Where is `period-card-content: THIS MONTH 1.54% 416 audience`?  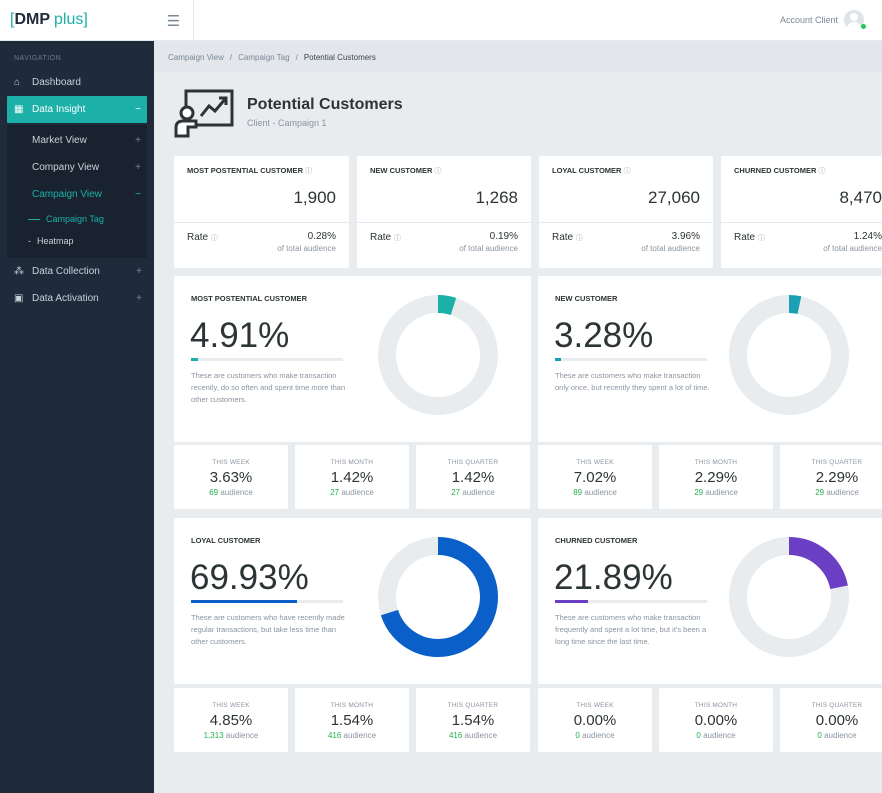
period-card-content: THIS MONTH 1.54% 416 audience is located at coordinates (352, 721).